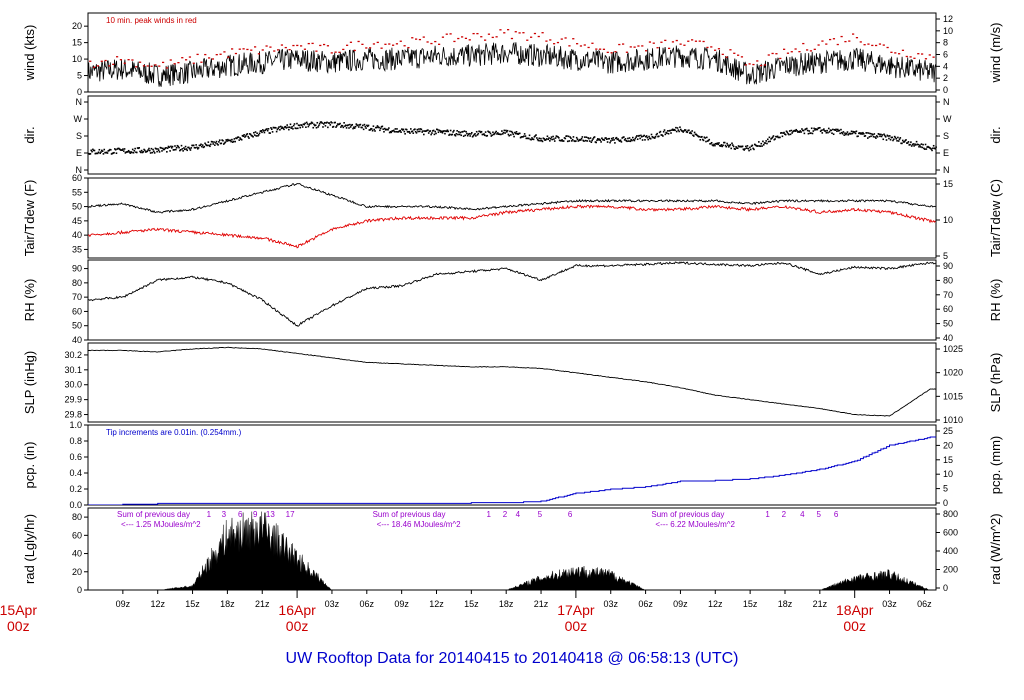 This screenshot has width=1024, height=700. Describe the element at coordinates (77, 235) in the screenshot. I see `ytick-label-left-temp: 40` at that location.